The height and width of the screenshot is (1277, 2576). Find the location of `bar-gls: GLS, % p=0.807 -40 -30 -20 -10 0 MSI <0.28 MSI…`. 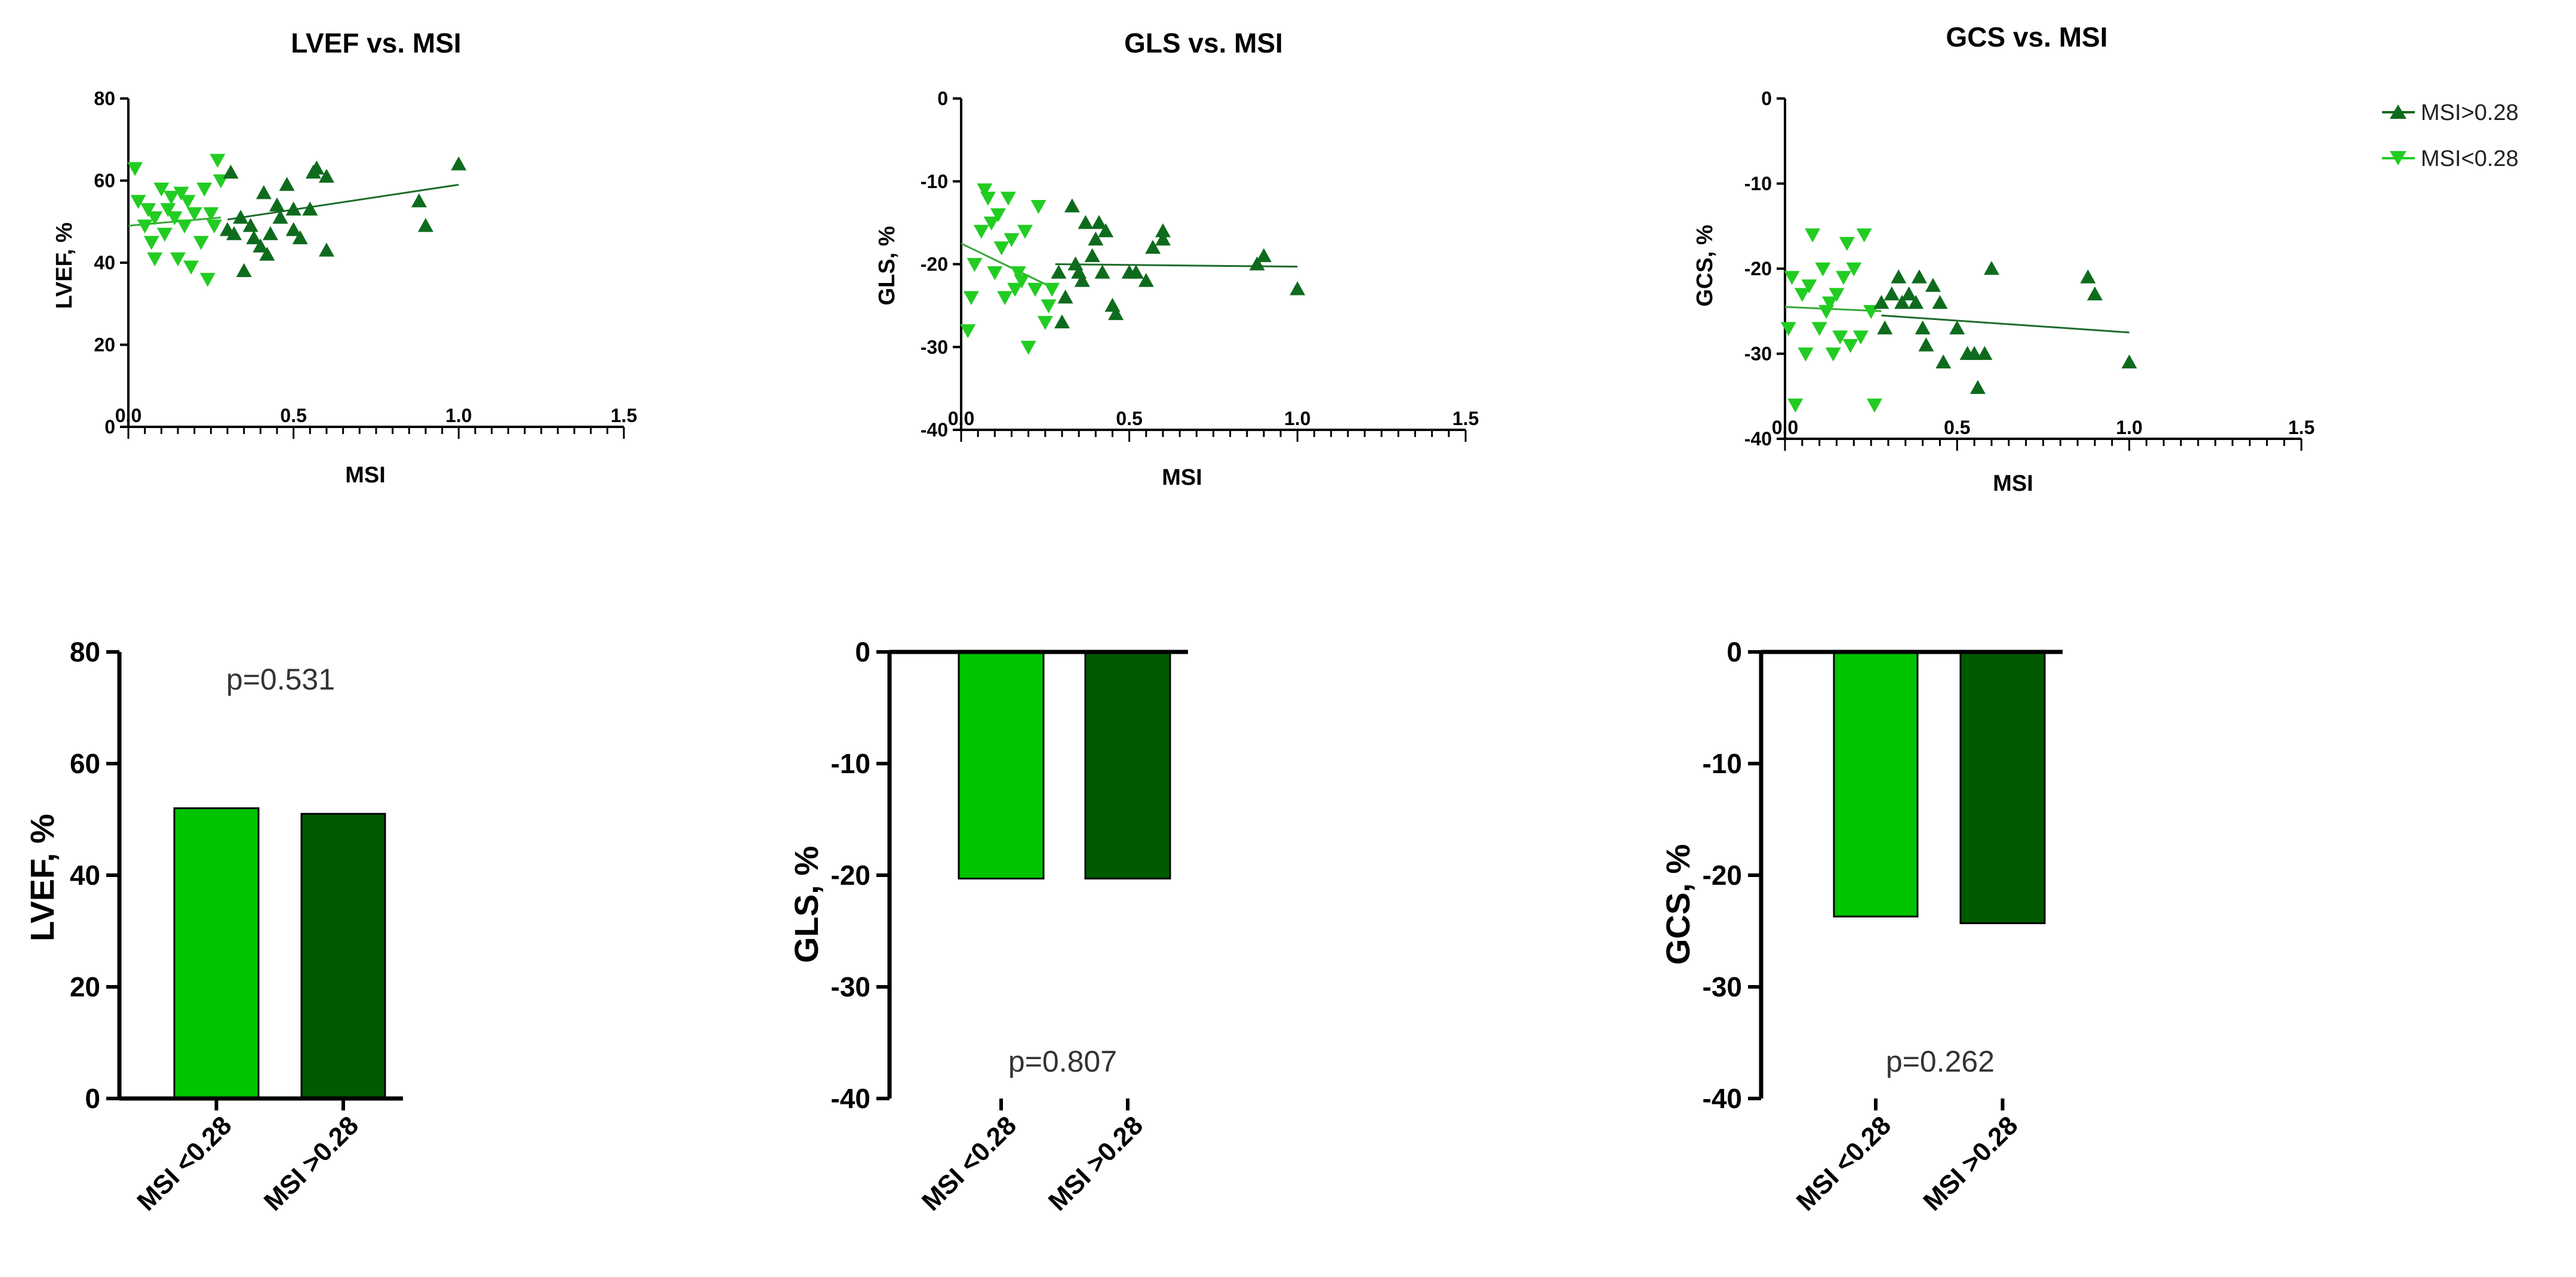

bar-gls: GLS, % p=0.807 -40 -30 -20 -10 0 MSI <0.28 MSI… is located at coordinates (987, 927).